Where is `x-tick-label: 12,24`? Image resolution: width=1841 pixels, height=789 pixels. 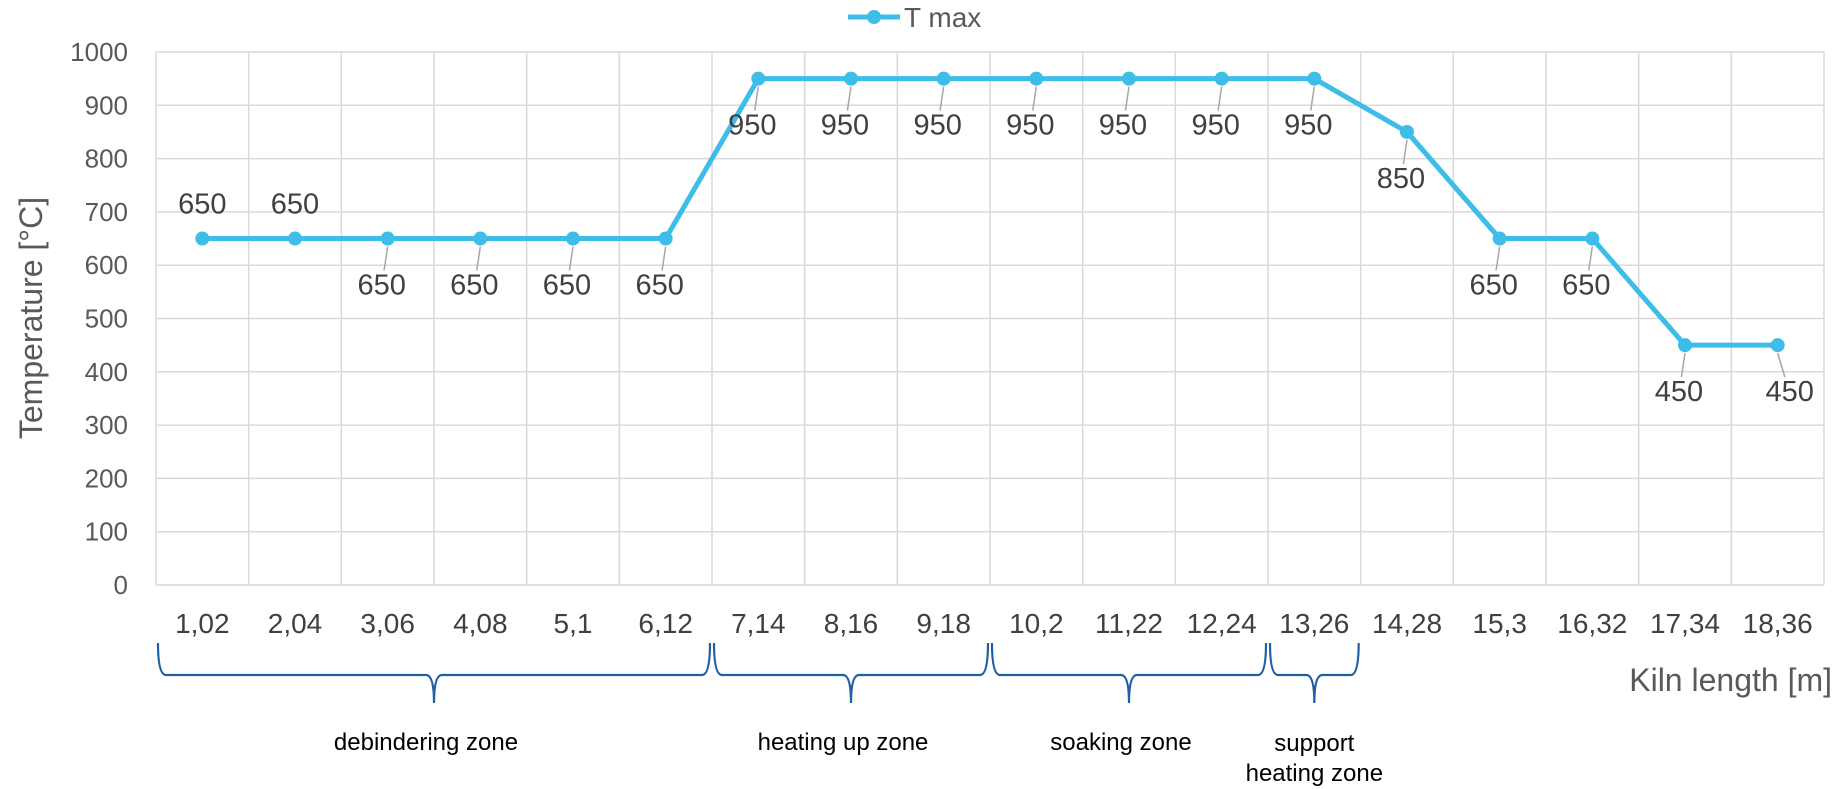 x-tick-label: 12,24 is located at coordinates (1222, 623).